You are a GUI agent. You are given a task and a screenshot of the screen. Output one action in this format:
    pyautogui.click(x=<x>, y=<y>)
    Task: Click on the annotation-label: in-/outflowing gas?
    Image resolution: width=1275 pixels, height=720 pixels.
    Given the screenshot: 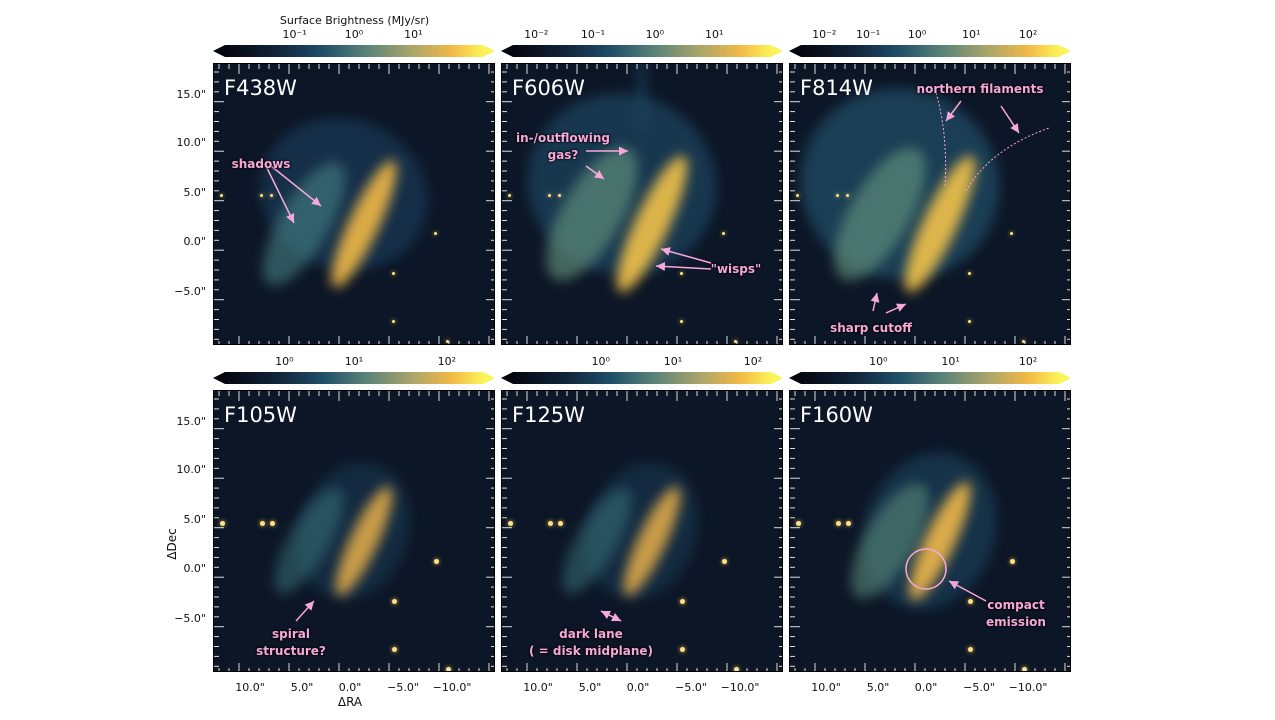 What is the action you would take?
    pyautogui.click(x=563, y=146)
    